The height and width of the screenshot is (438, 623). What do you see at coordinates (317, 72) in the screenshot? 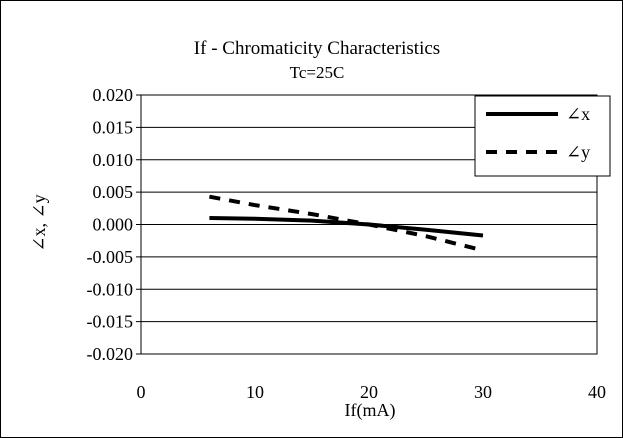
I see `chart-subtitle: Tc=25C` at bounding box center [317, 72].